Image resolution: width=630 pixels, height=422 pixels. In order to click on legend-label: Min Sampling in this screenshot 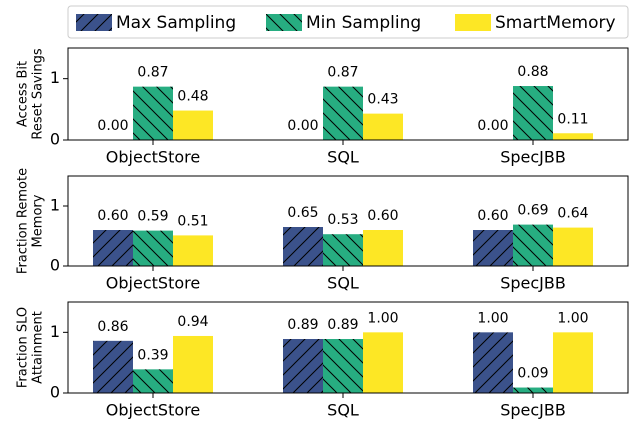, I will do `click(363, 23)`.